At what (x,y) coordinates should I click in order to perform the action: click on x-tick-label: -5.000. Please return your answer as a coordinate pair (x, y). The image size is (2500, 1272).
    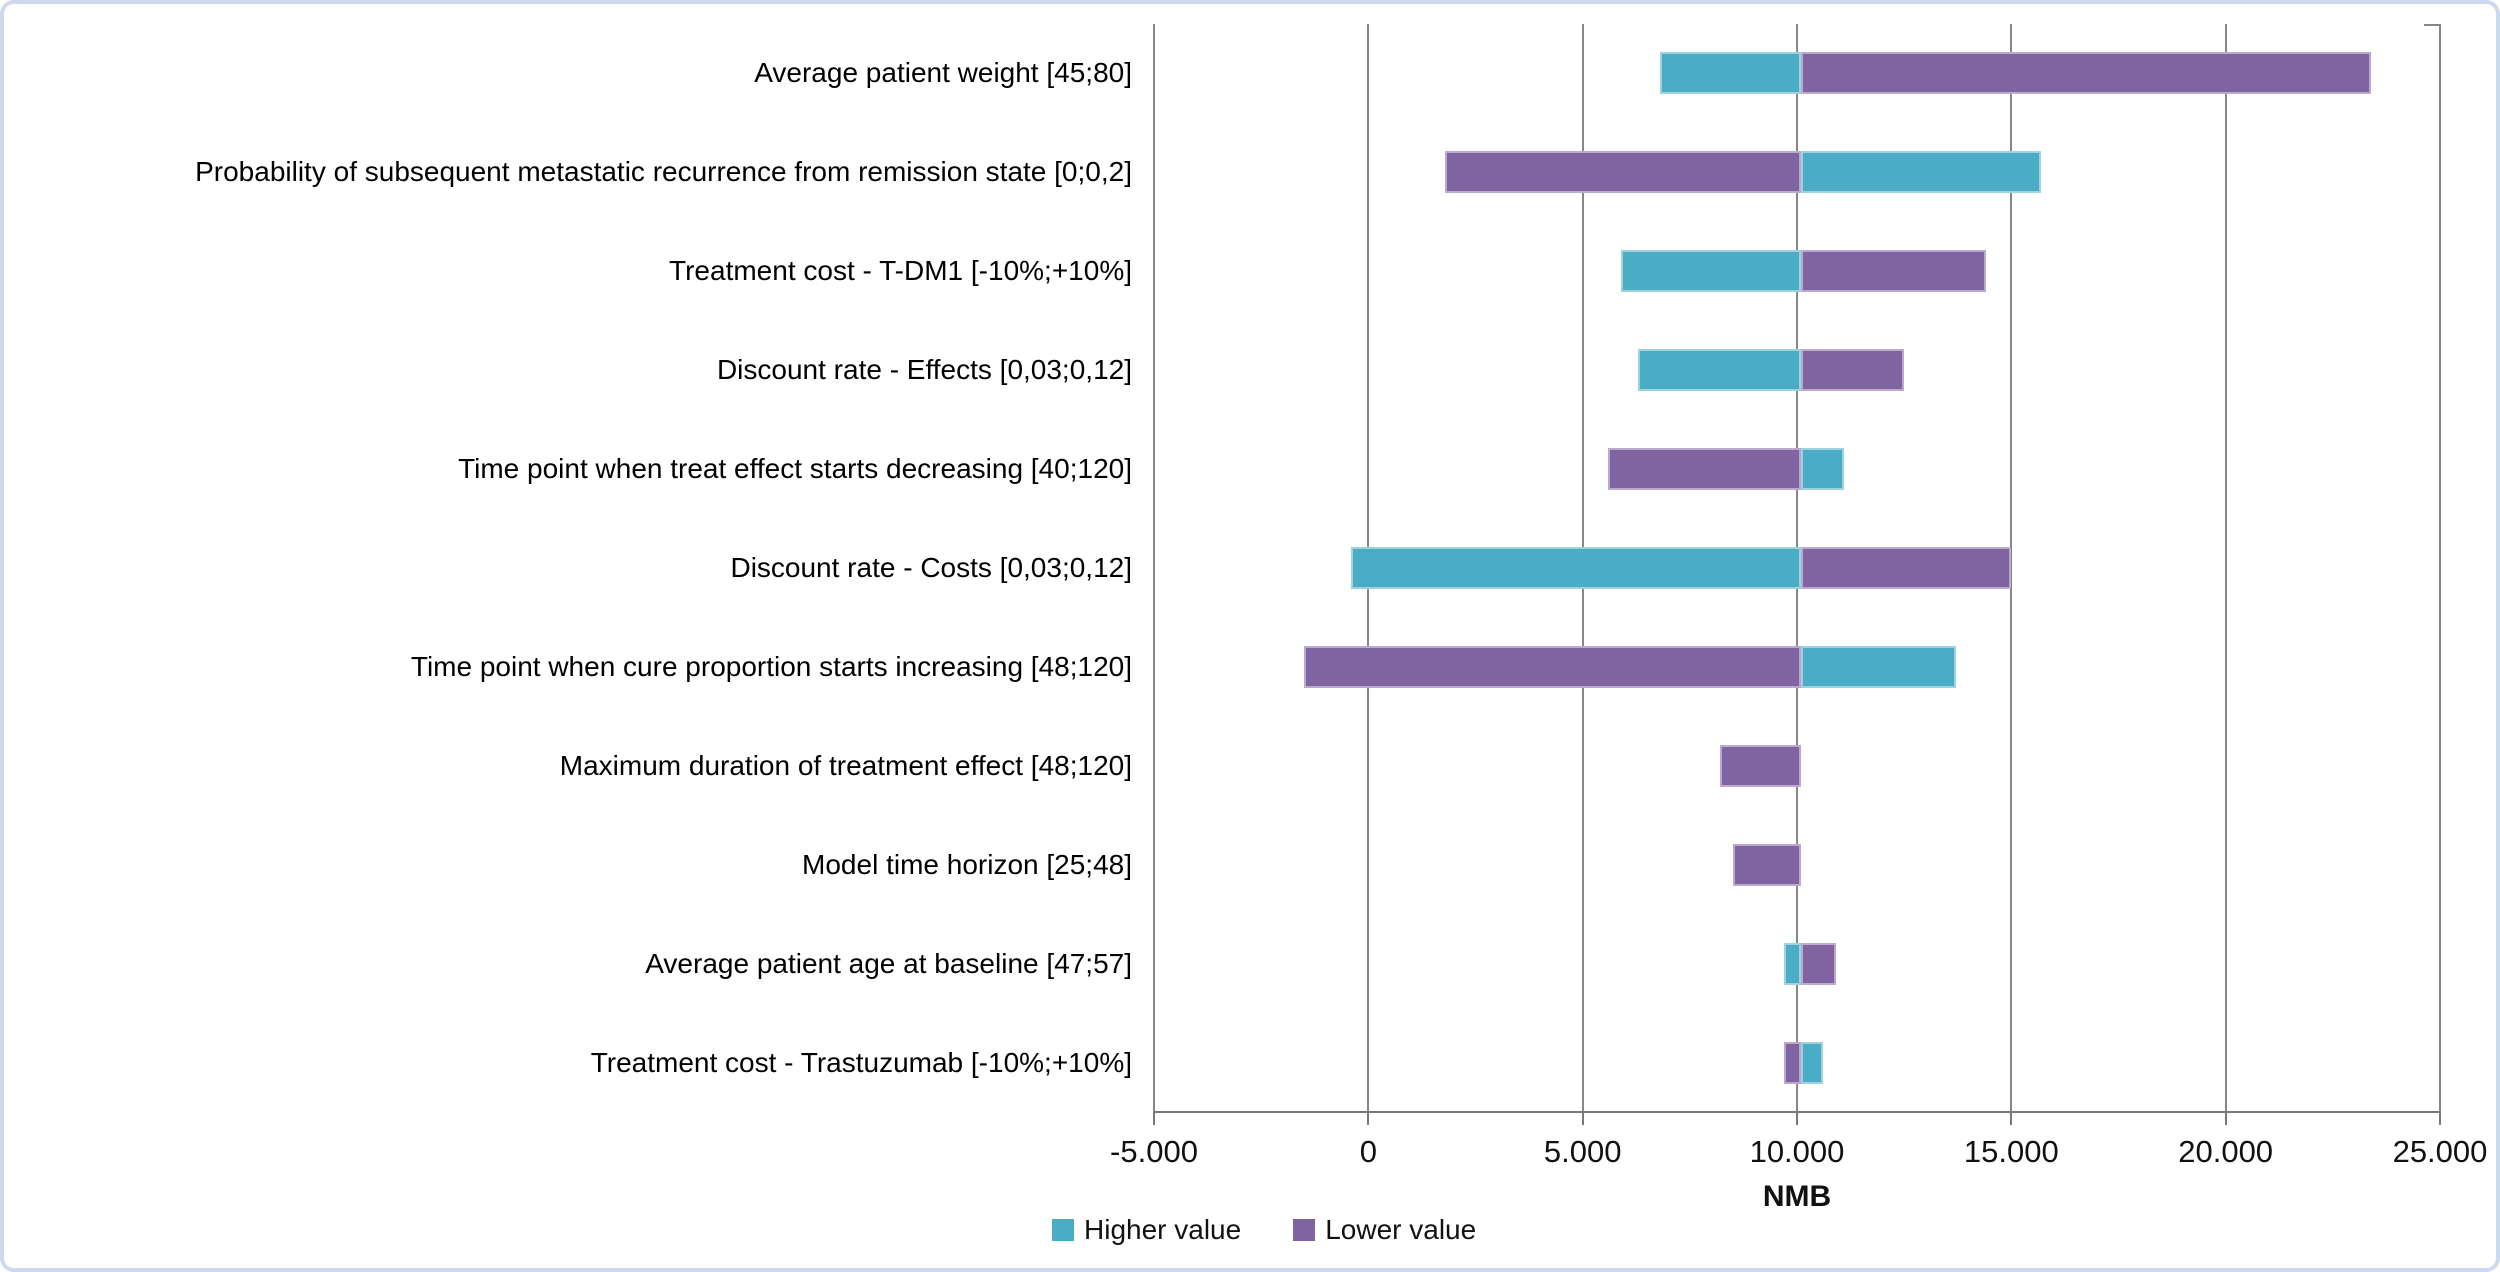
    Looking at the image, I should click on (1154, 1151).